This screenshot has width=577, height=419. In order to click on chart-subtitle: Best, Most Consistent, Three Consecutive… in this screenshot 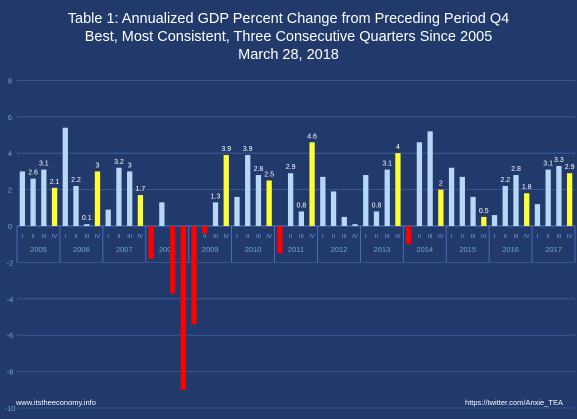, I will do `click(288, 37)`.